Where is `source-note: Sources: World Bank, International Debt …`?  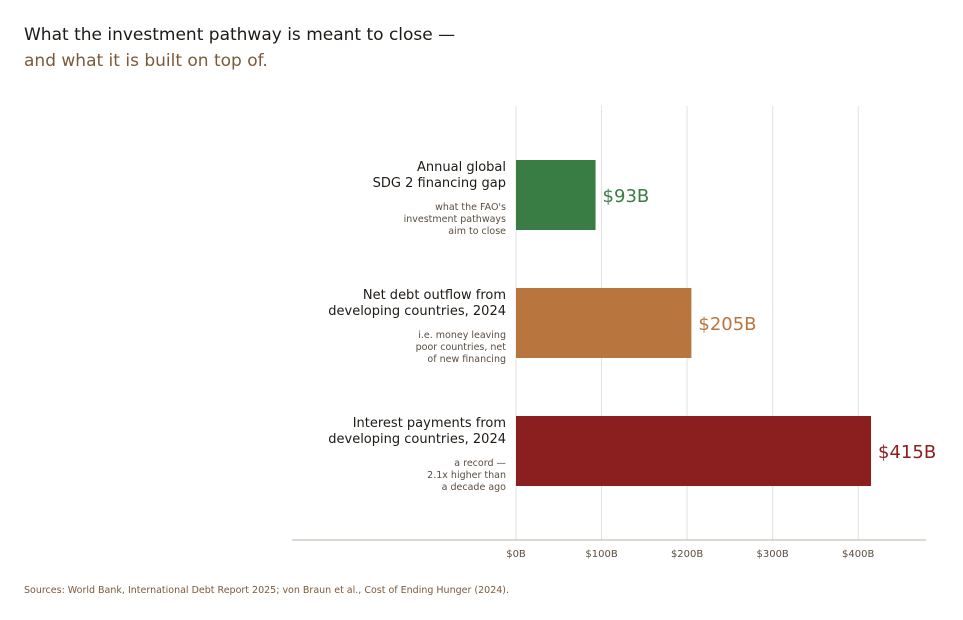 source-note: Sources: World Bank, International Debt … is located at coordinates (267, 590).